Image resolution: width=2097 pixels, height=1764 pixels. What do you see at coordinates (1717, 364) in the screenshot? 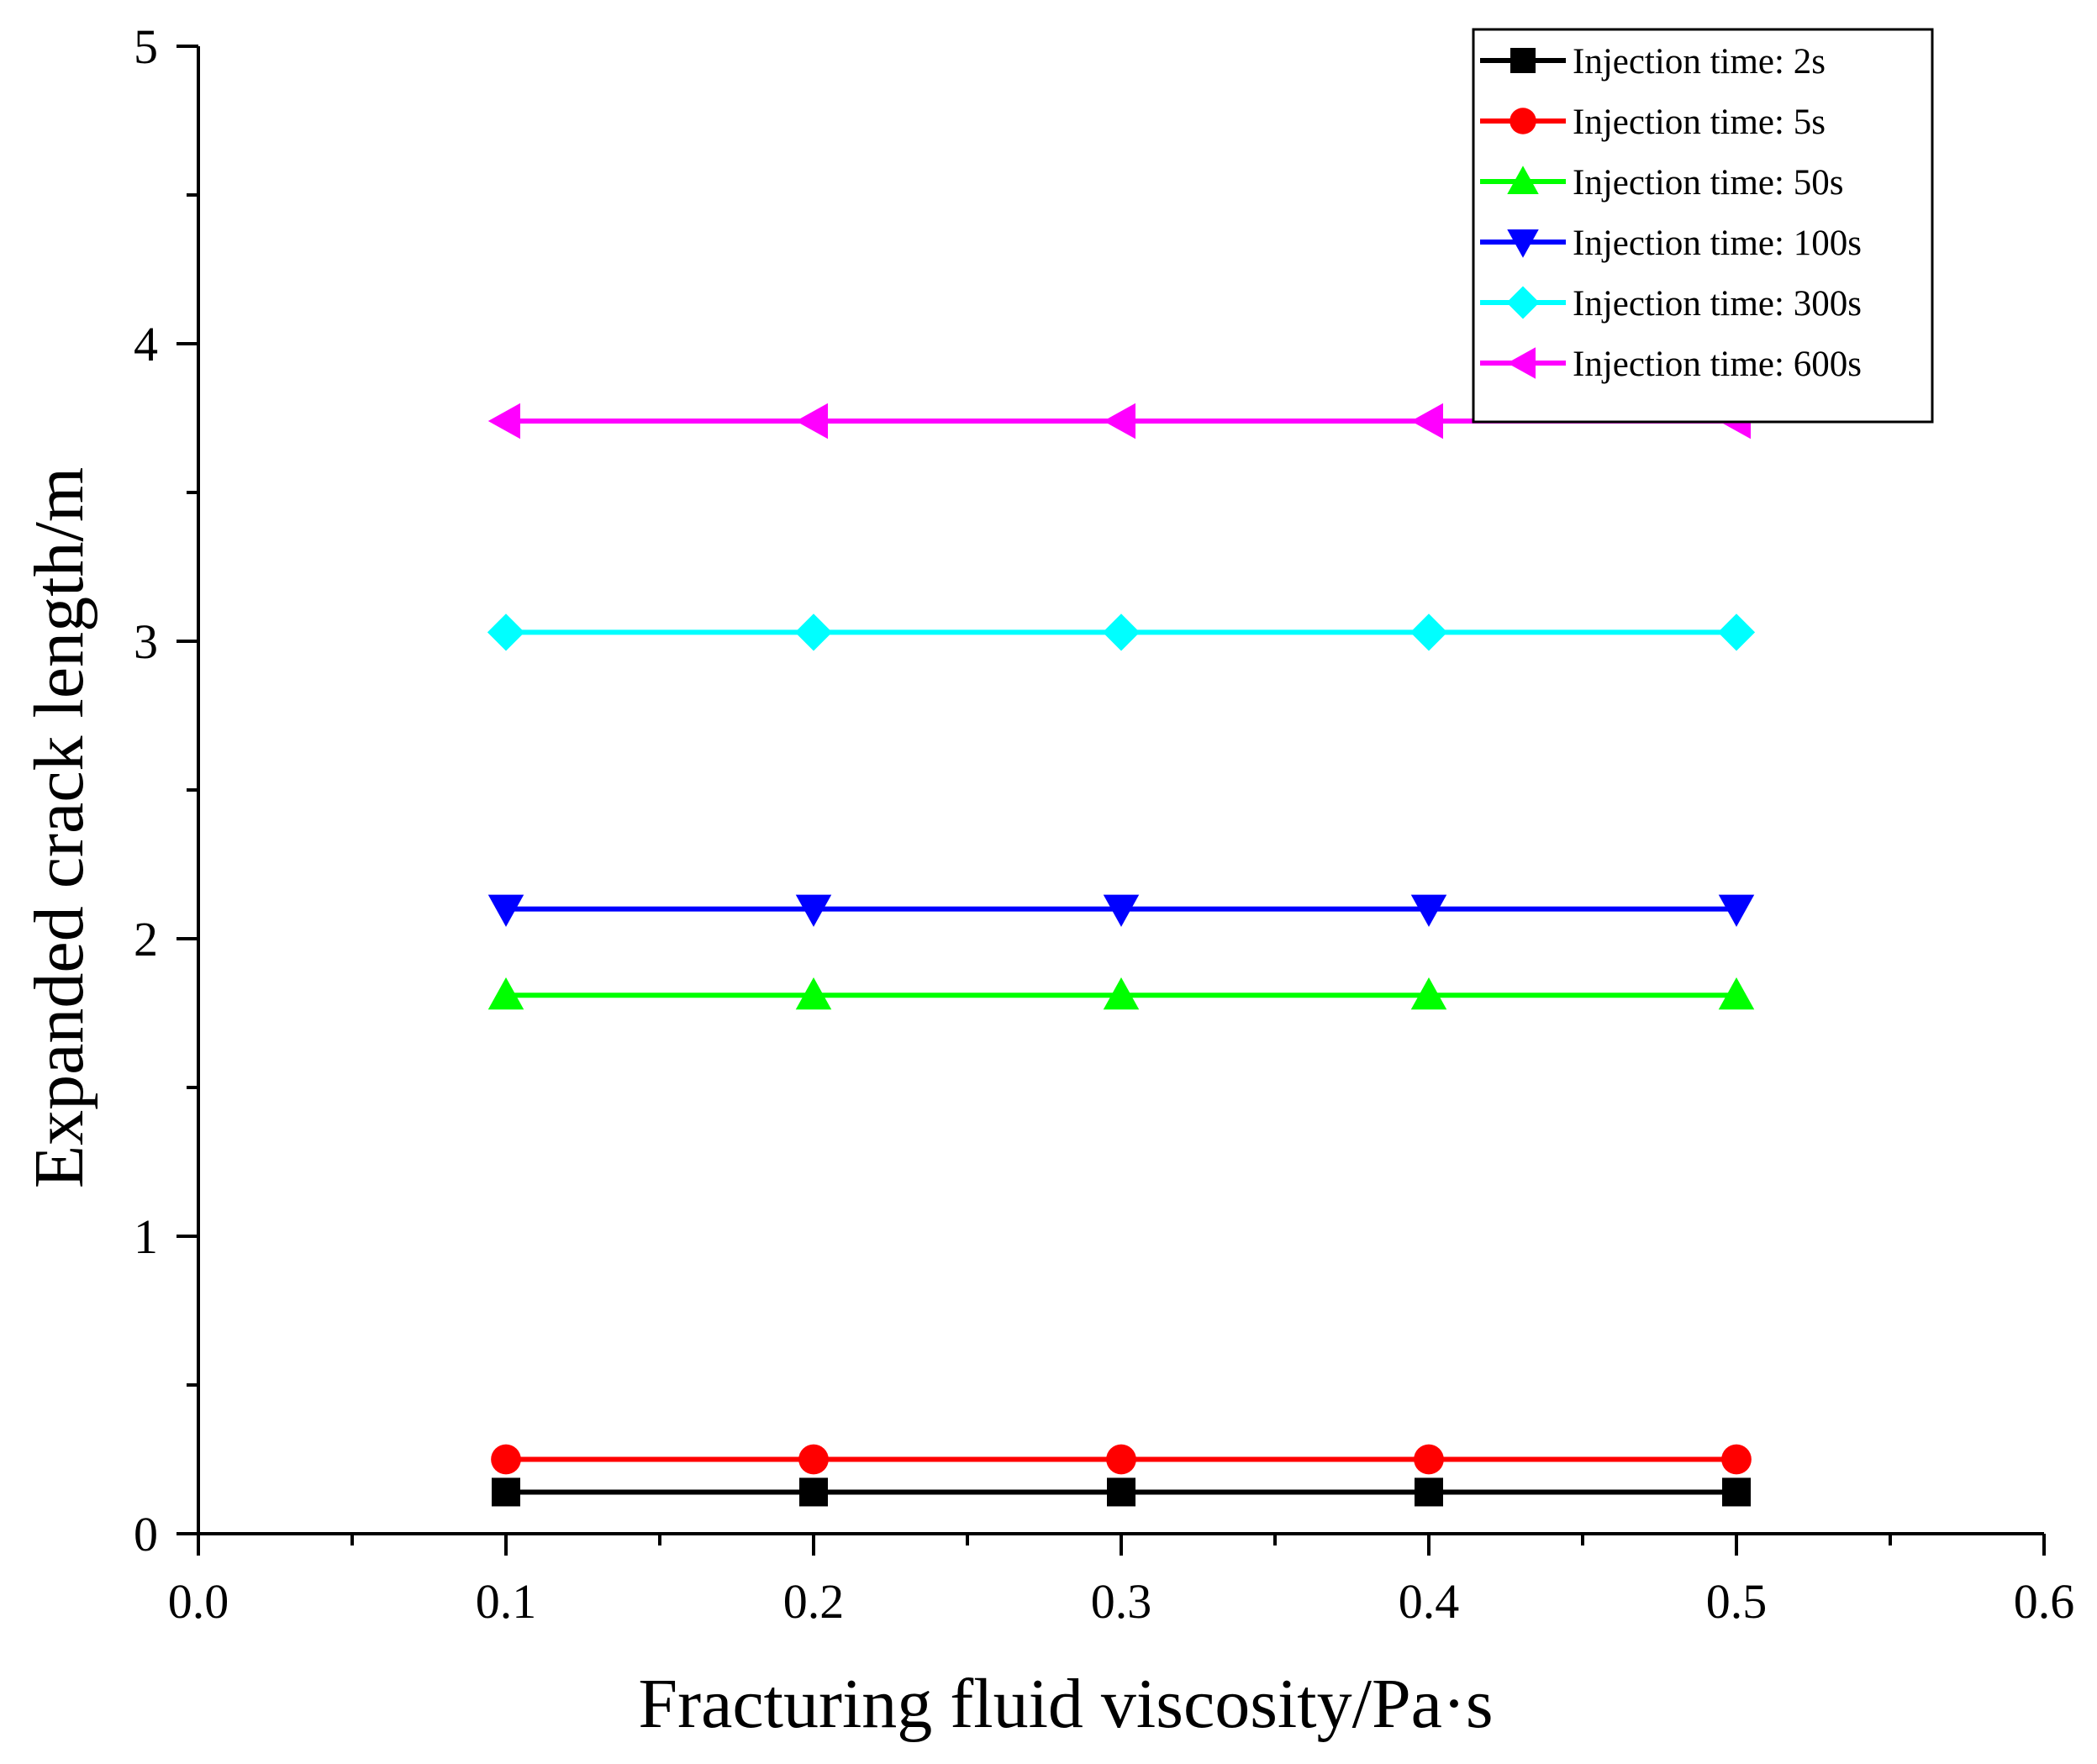
I see `legend-label: Injection time: 600s` at bounding box center [1717, 364].